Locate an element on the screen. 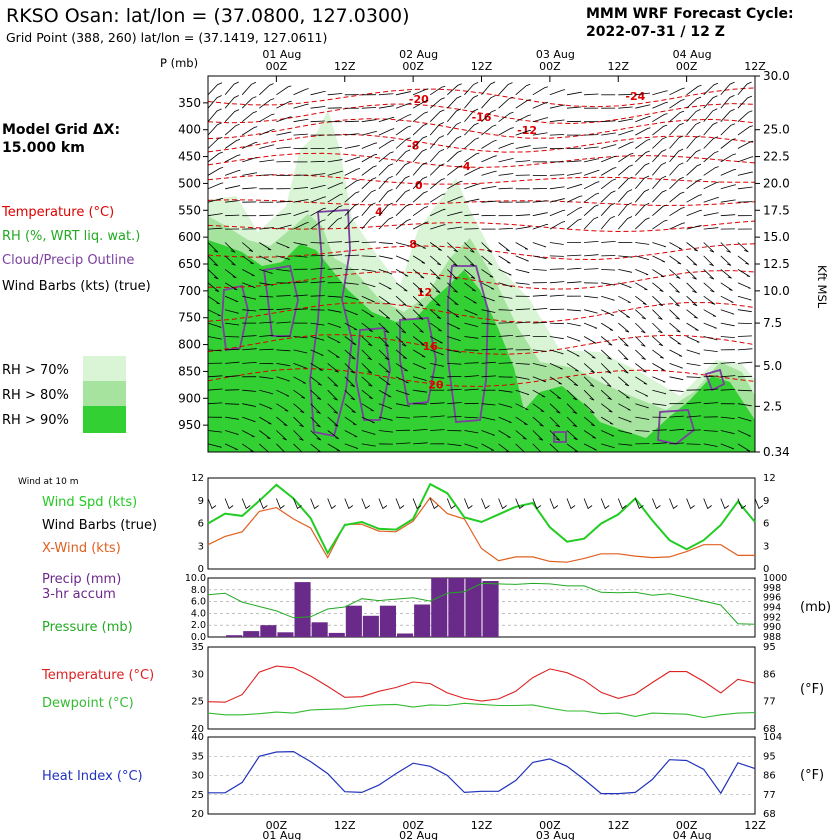  precip-ytick: 10.0 is located at coordinates (195, 578).